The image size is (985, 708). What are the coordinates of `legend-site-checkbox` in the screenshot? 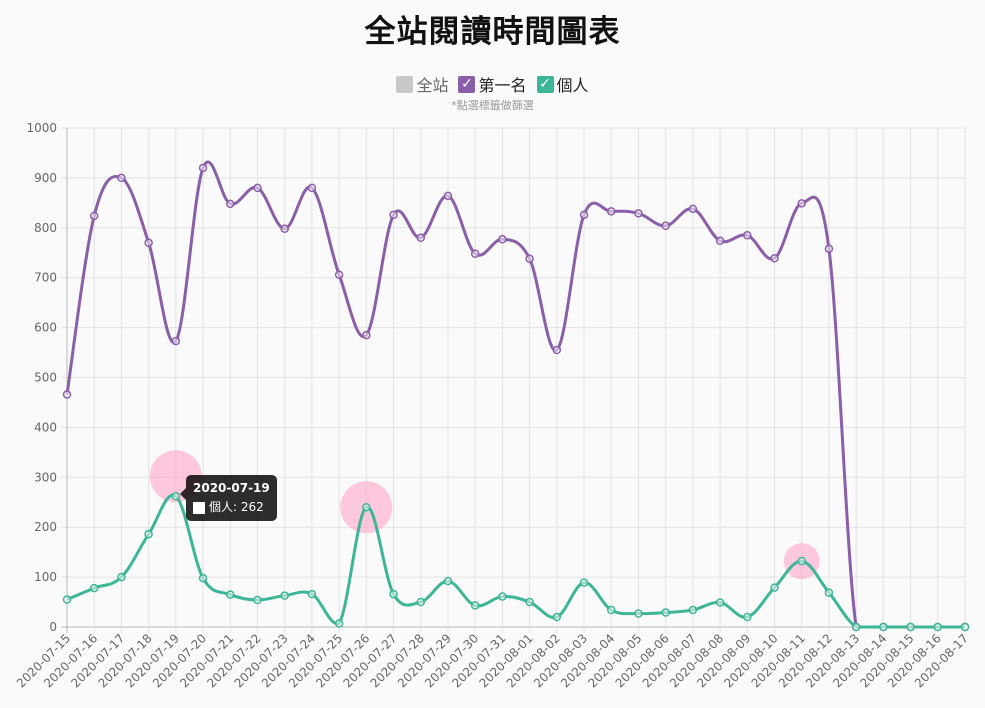 It's located at (405, 84).